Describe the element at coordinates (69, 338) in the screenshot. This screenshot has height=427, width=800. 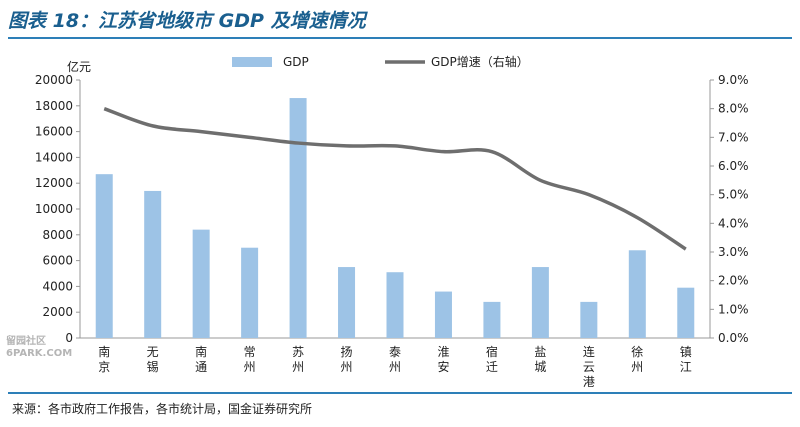
I see `y-tick-label: 0` at that location.